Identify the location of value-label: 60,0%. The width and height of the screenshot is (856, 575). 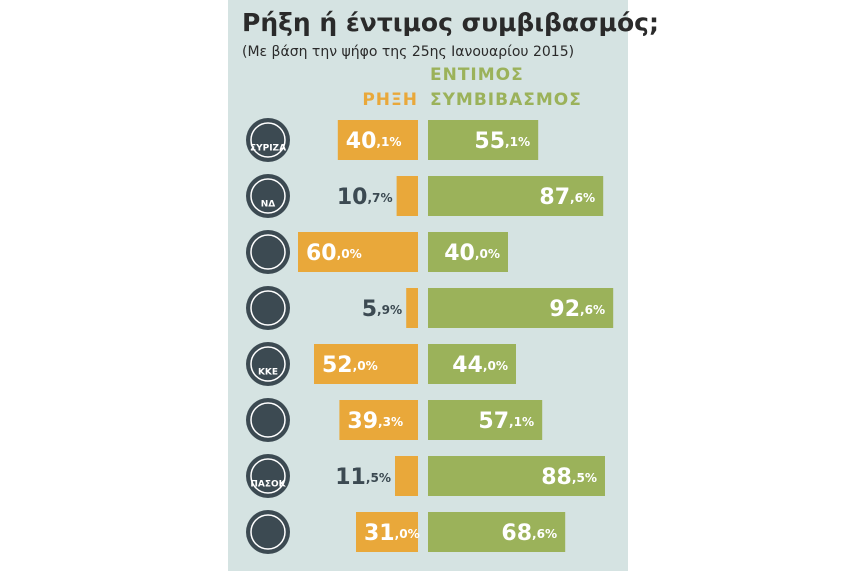
(334, 253).